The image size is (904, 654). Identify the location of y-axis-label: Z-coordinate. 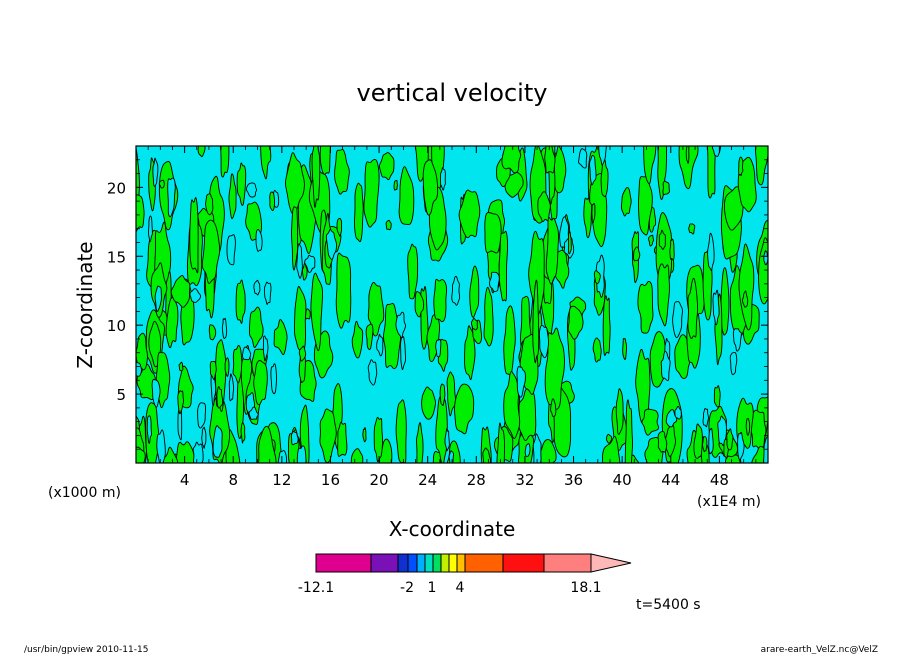
(85, 304).